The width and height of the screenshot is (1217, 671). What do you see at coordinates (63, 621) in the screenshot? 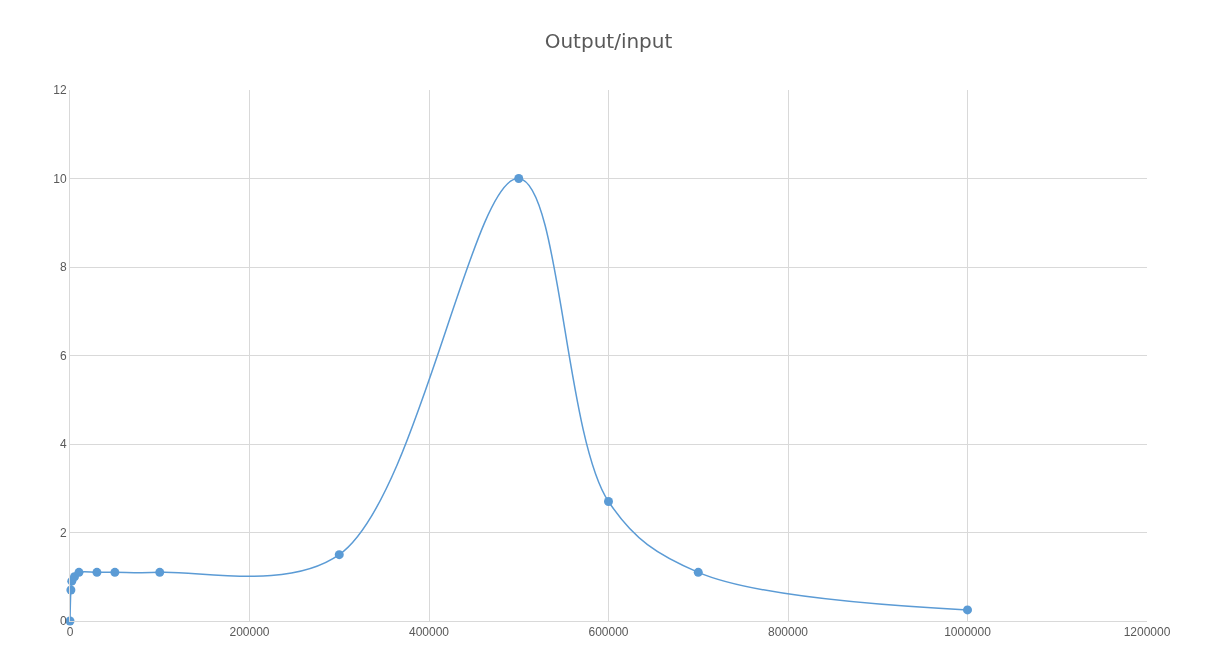
I see `y-tick-label: 0` at bounding box center [63, 621].